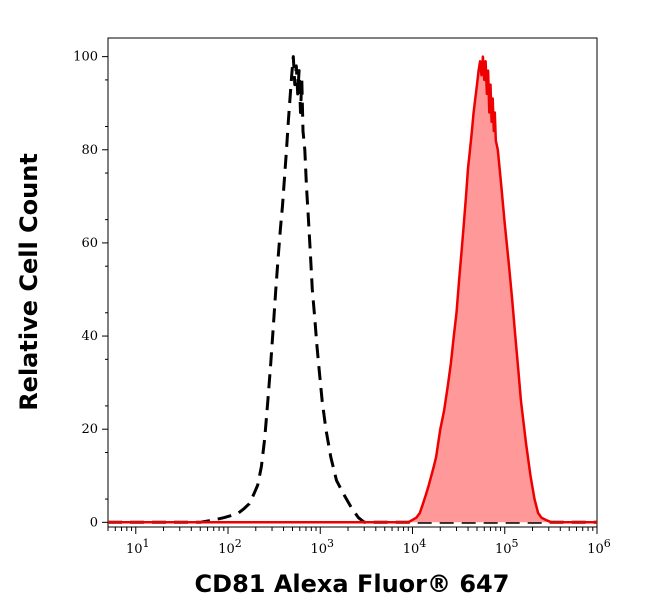 Image resolution: width=650 pixels, height=612 pixels. What do you see at coordinates (89, 336) in the screenshot?
I see `y-tick-label: 40` at bounding box center [89, 336].